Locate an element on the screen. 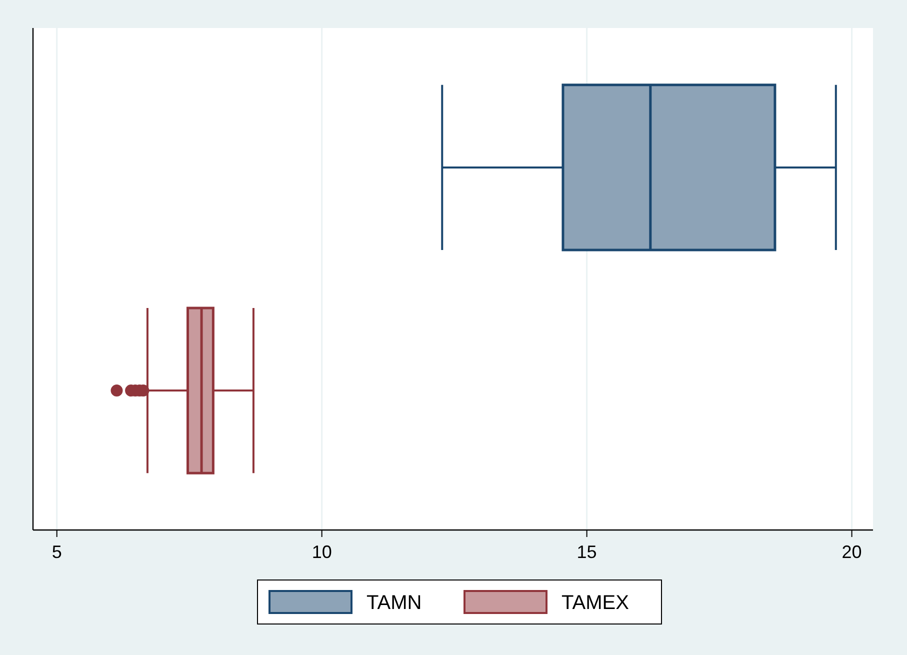 This screenshot has width=907, height=655. legend-label: TAMN is located at coordinates (394, 603).